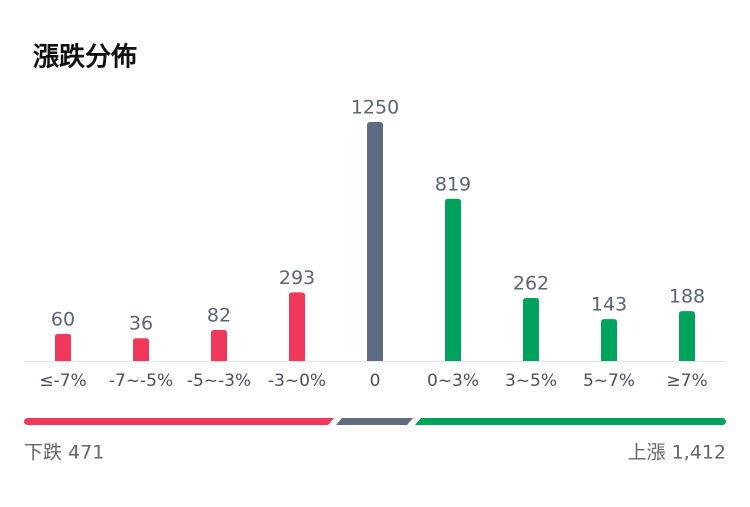 The image size is (750, 507). Describe the element at coordinates (141, 381) in the screenshot. I see `x-tick-label: -7~-5%` at that location.